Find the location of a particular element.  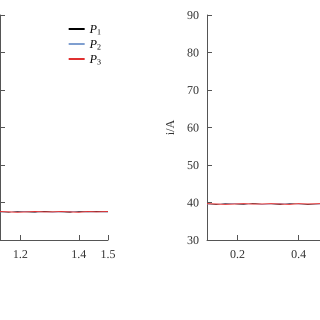

y-tick-label: 50 is located at coordinates (193, 165).